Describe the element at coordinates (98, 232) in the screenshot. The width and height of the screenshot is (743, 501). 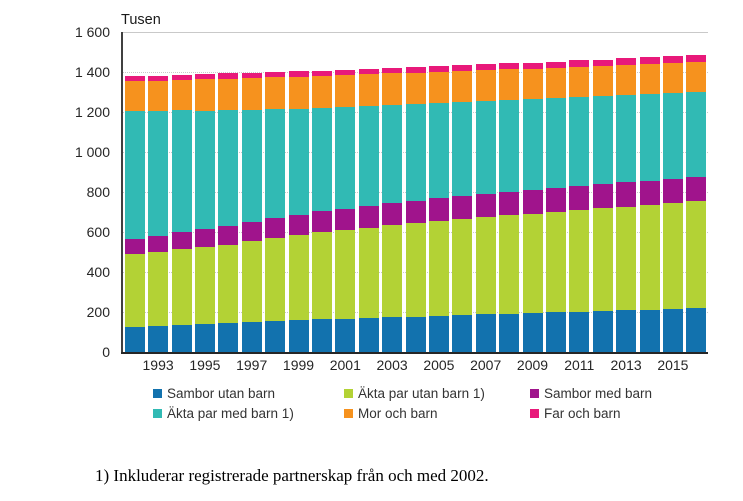
I see `y-tick-label: 600` at that location.